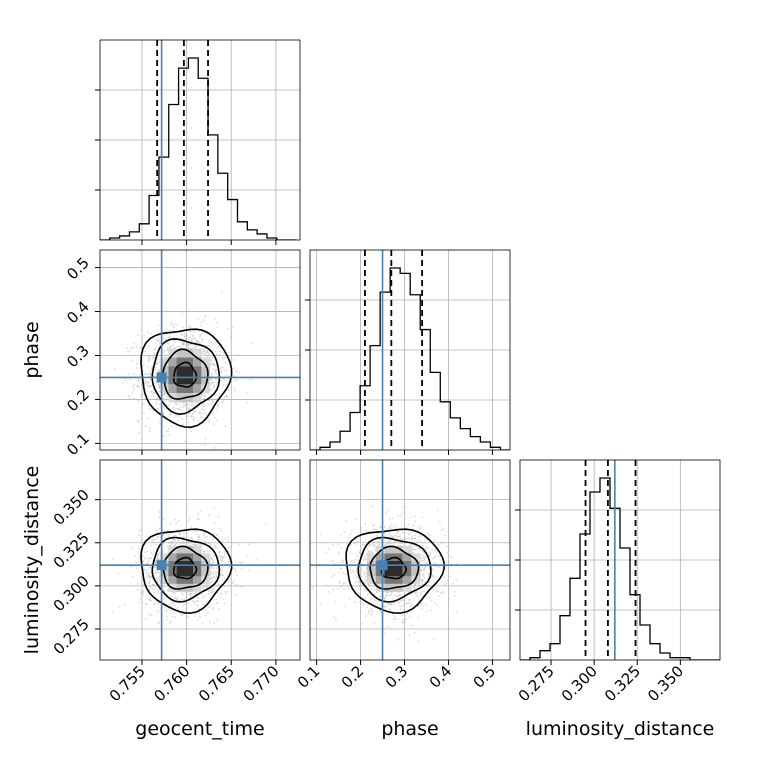  What do you see at coordinates (579, 683) in the screenshot?
I see `x-tick-label: 0.300` at bounding box center [579, 683].